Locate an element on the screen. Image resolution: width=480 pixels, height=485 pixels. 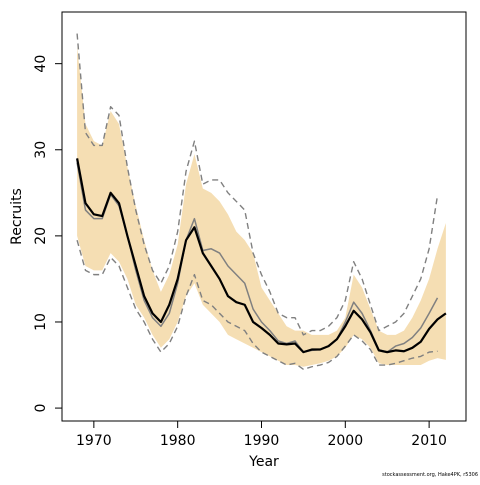
y-tick-label: 40 is located at coordinates (41, 64).